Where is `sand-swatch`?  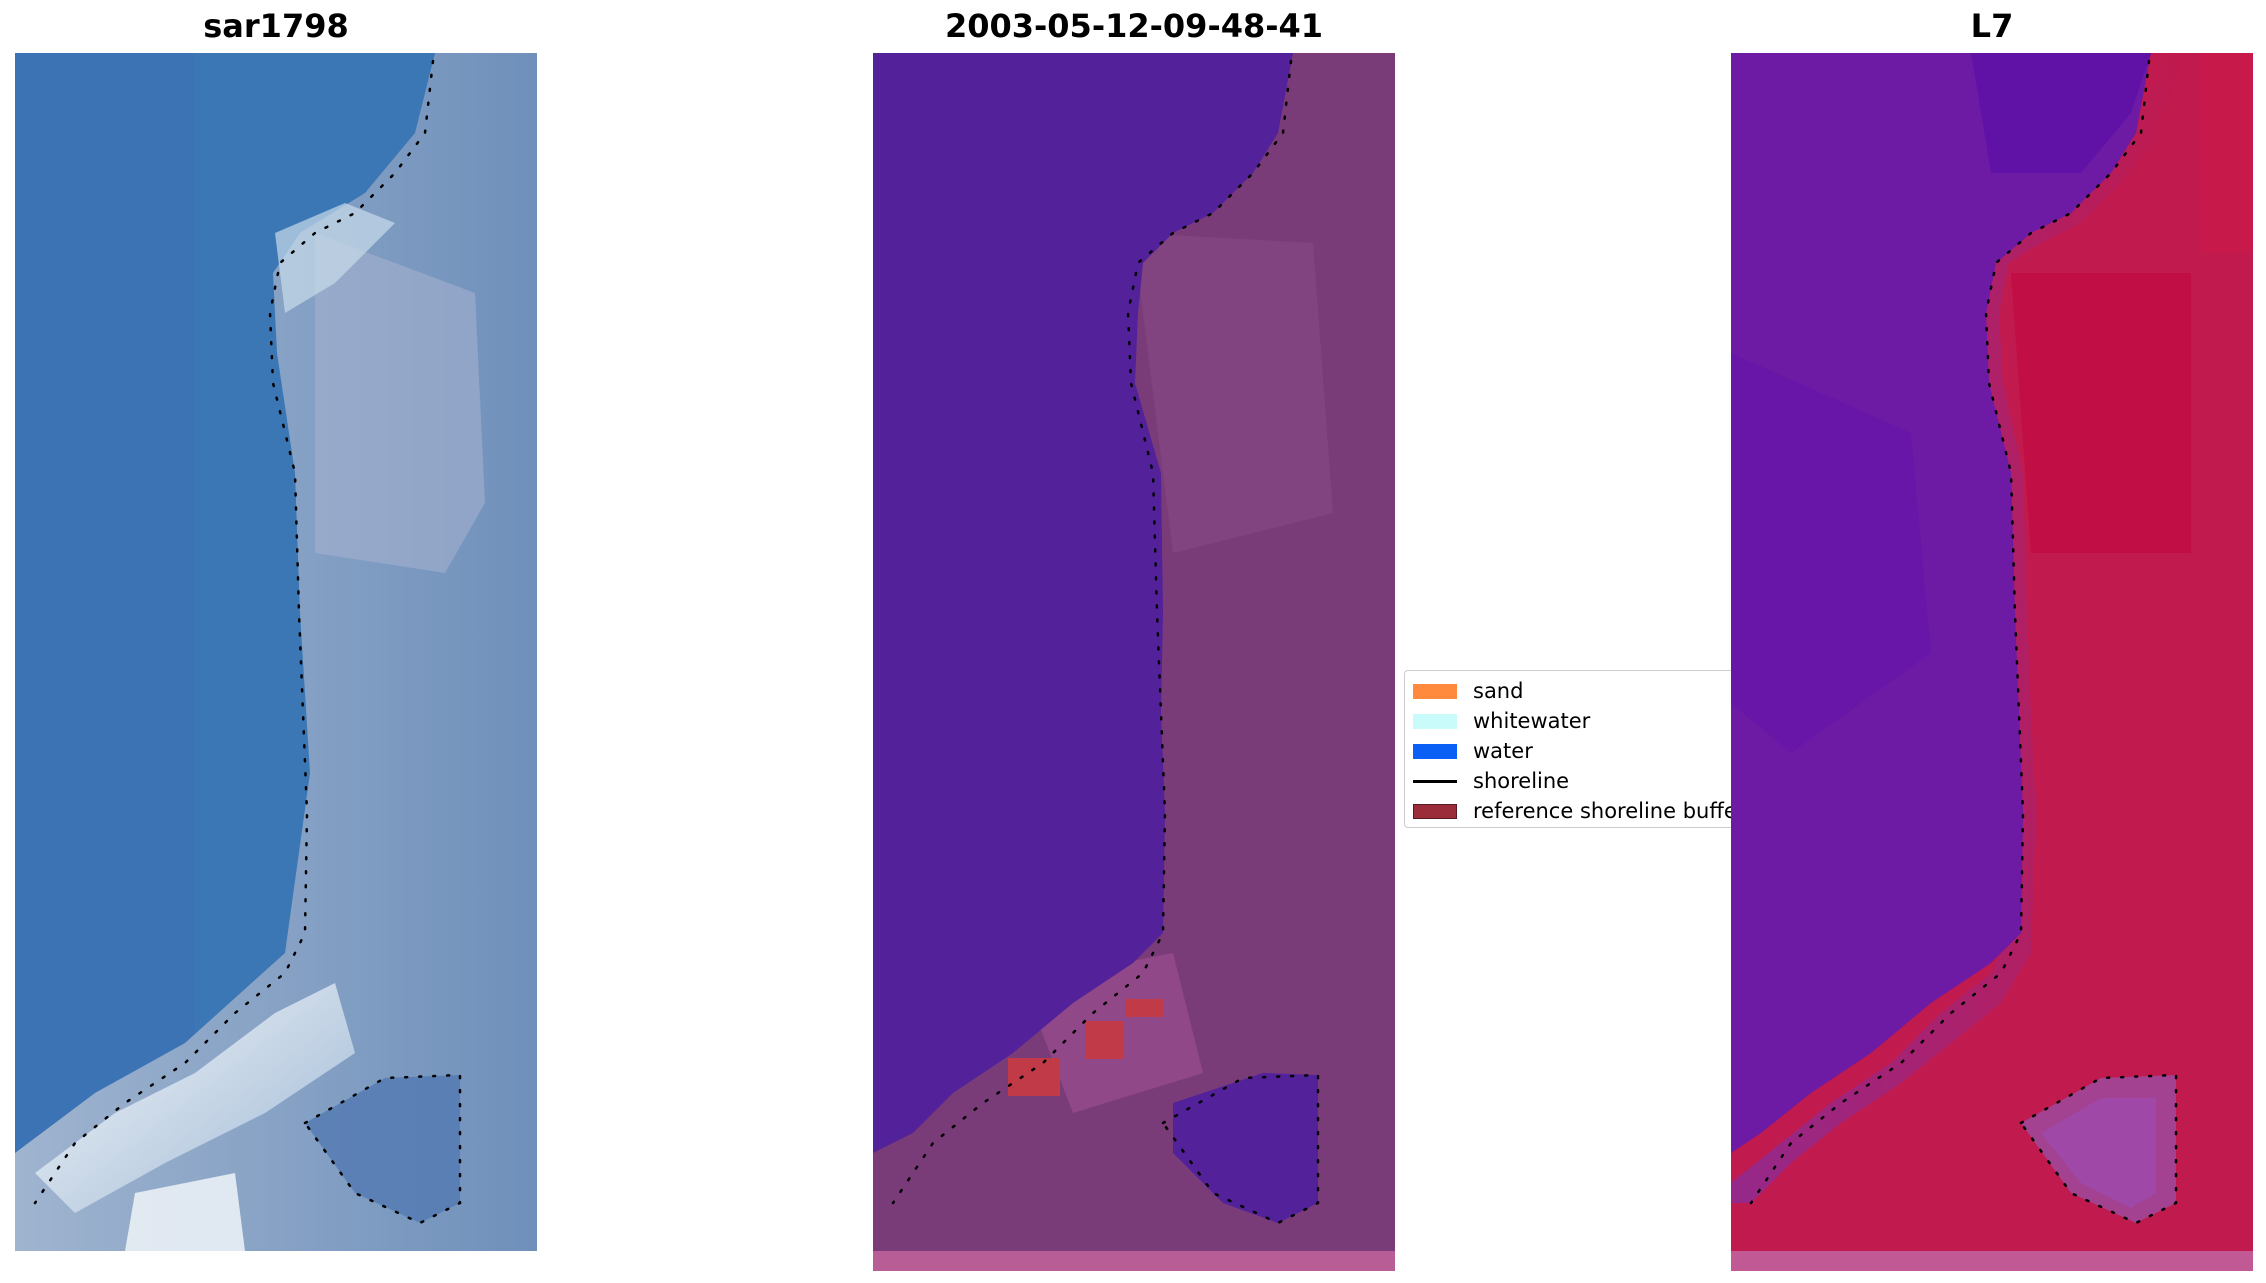 sand-swatch is located at coordinates (1435, 691).